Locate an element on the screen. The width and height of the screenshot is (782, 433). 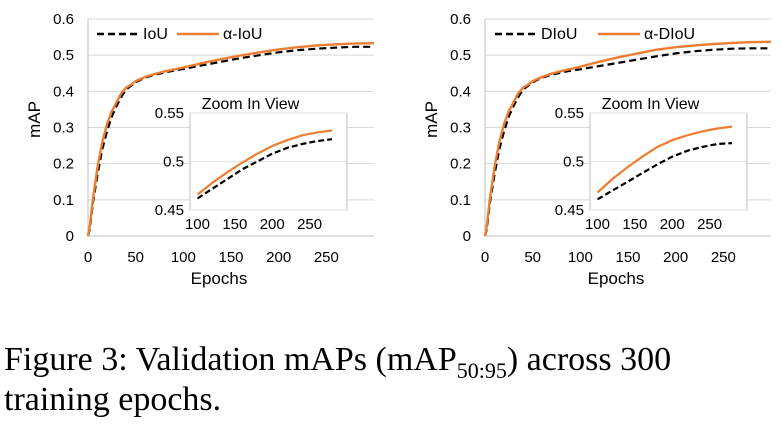
legend-label: DIoU is located at coordinates (559, 34).